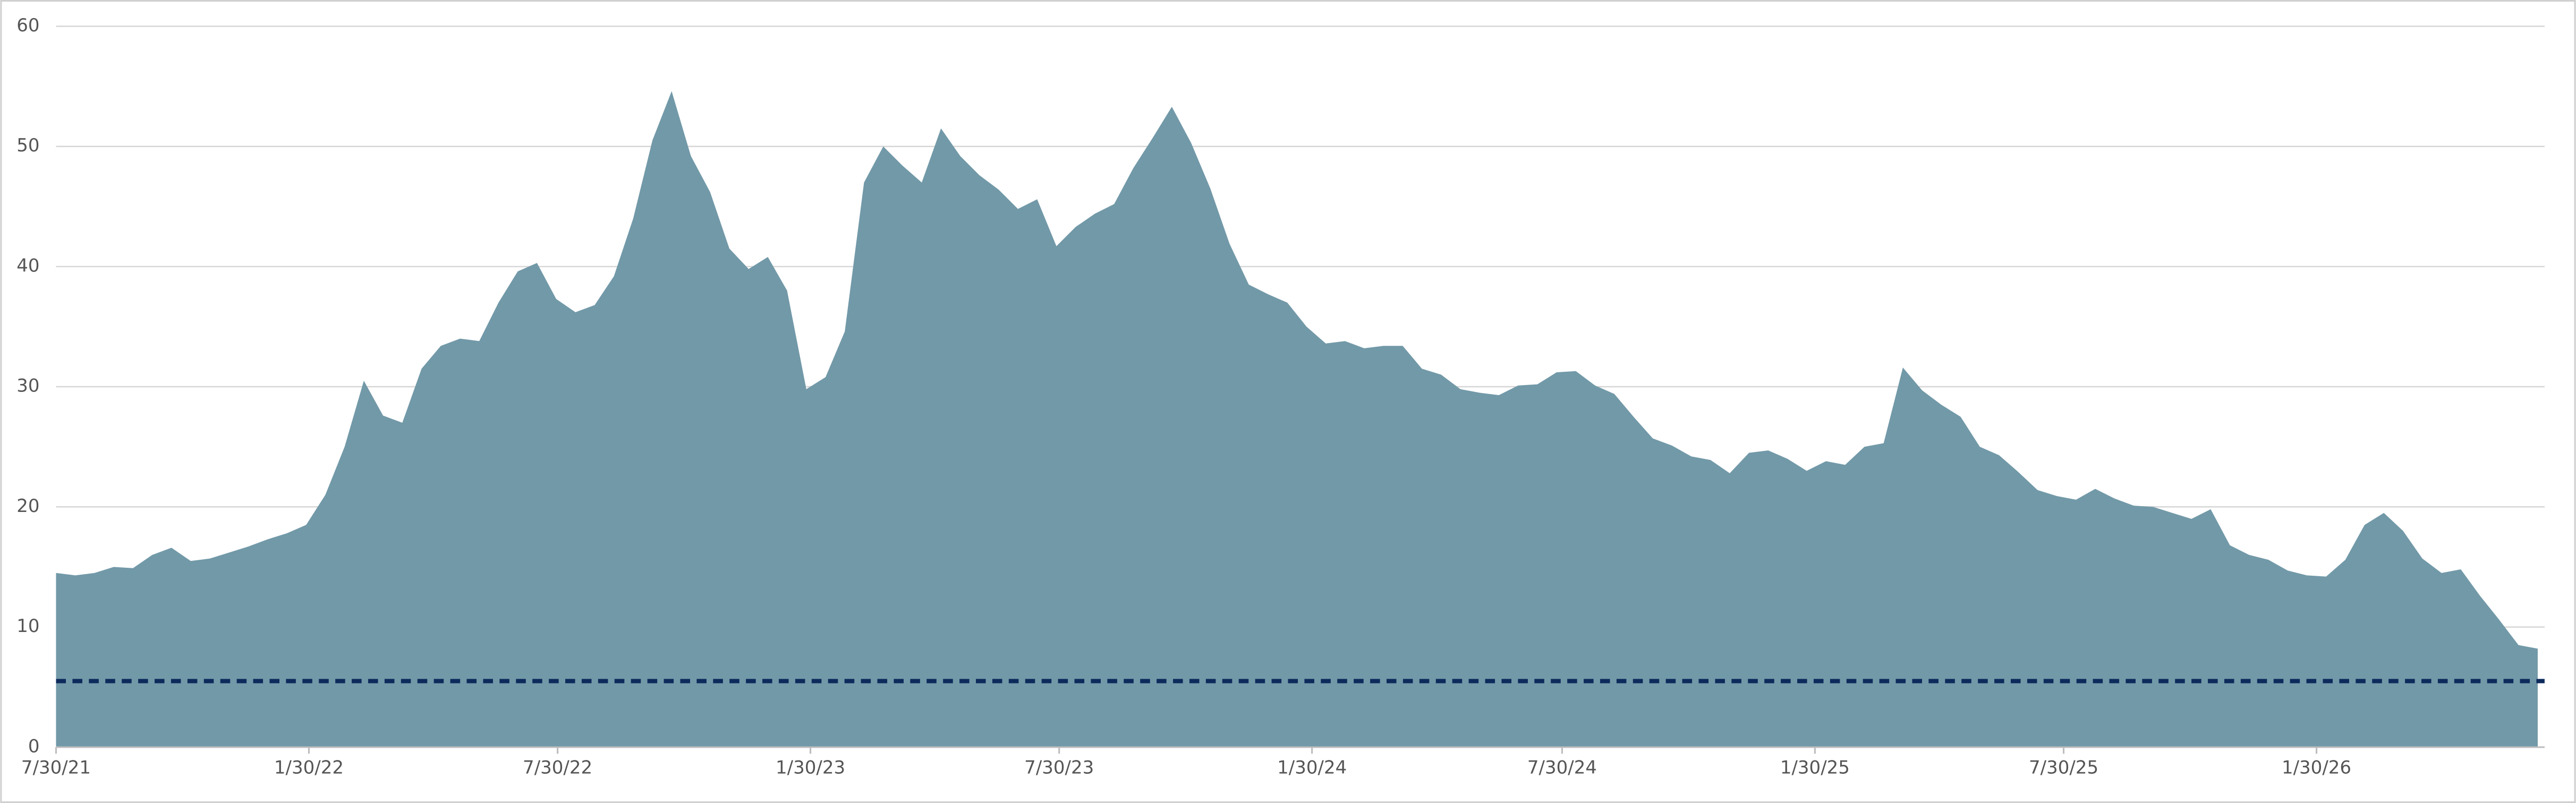  What do you see at coordinates (27, 386) in the screenshot?
I see `y-tick-label: 30` at bounding box center [27, 386].